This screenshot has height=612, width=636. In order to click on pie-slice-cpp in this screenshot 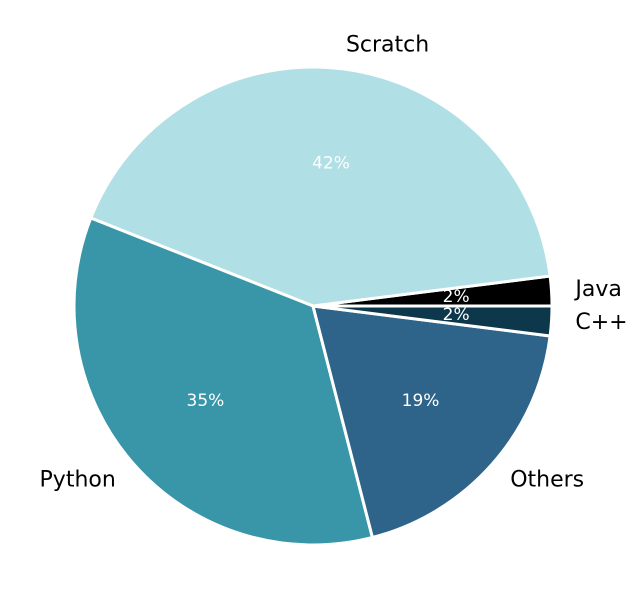, I will do `click(432, 321)`.